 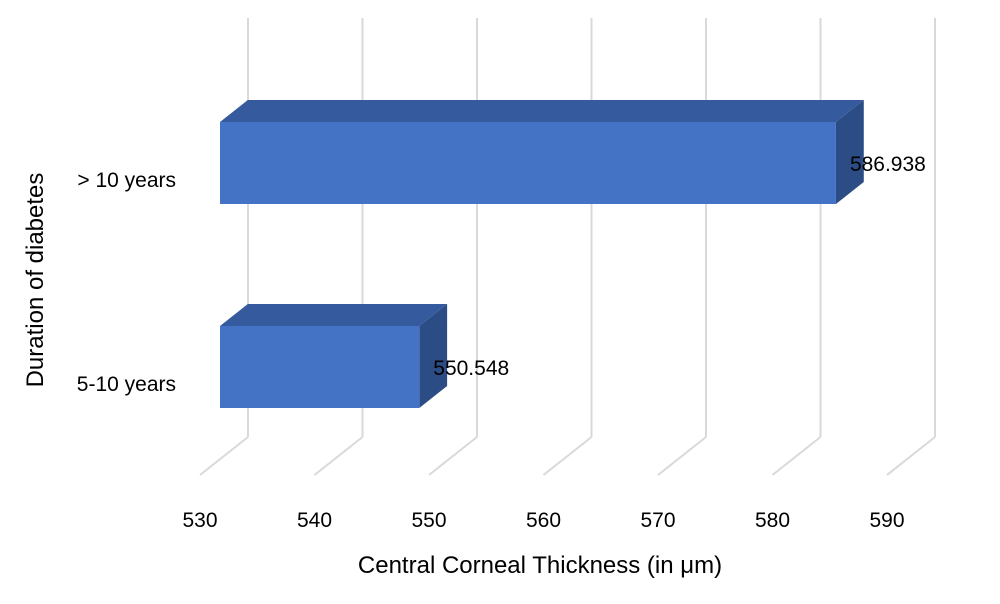 What do you see at coordinates (888, 164) in the screenshot?
I see `data-label: 586.938` at bounding box center [888, 164].